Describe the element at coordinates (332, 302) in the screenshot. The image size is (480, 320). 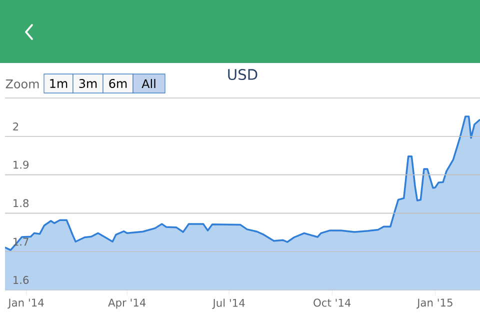
I see `x-tick-label: Oct '14` at that location.